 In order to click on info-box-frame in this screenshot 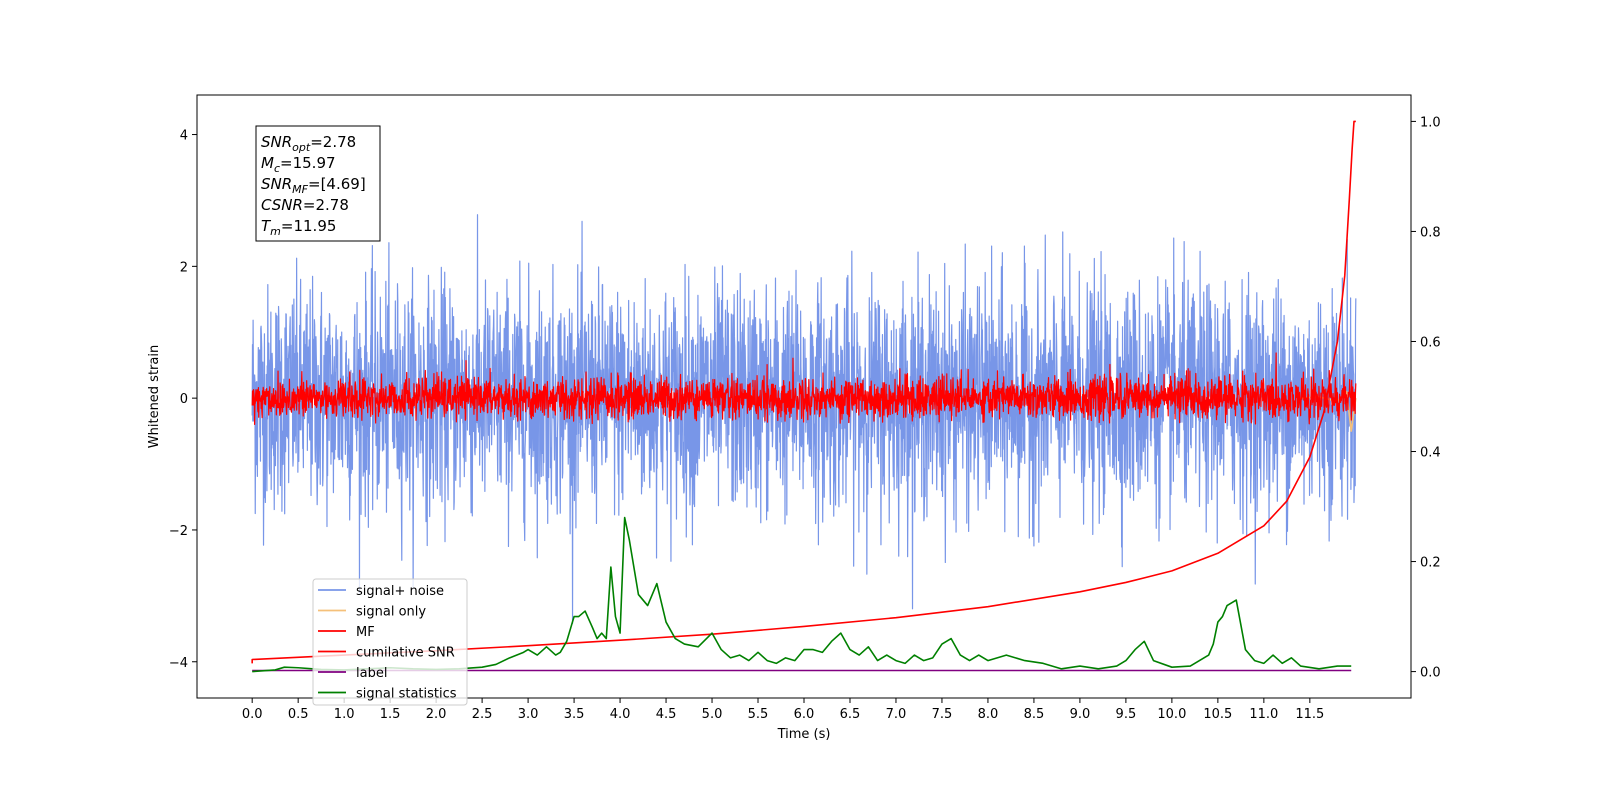, I will do `click(318, 183)`.